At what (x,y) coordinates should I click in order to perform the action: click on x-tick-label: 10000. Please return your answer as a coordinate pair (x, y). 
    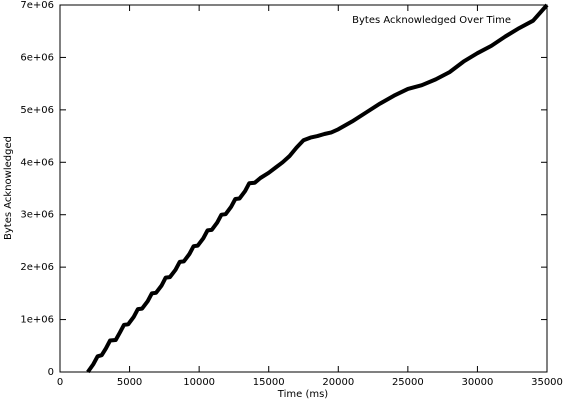
    Looking at the image, I should click on (199, 382).